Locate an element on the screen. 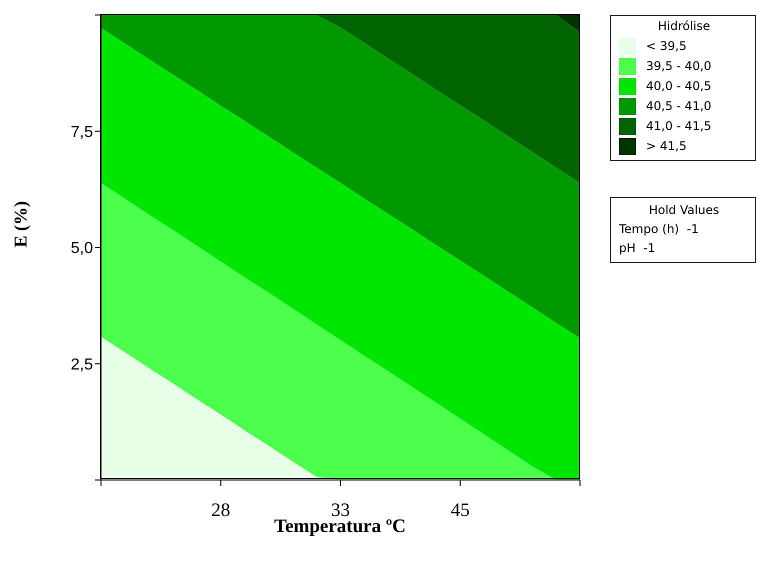 The image size is (759, 563). y-tick-label: 7,5 is located at coordinates (82, 132).